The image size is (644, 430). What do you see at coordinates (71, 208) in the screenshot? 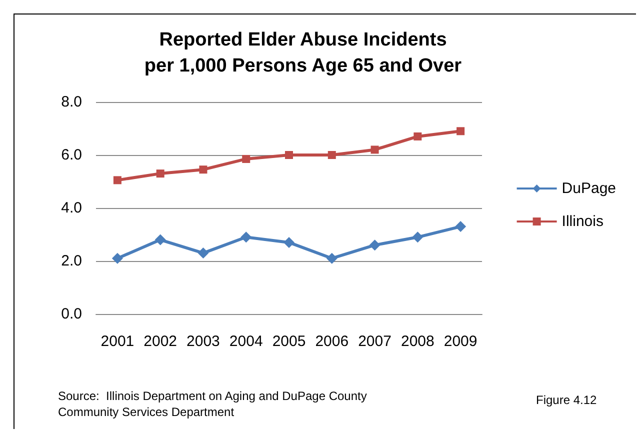
I see `y-tick-label: 4.0` at bounding box center [71, 208].